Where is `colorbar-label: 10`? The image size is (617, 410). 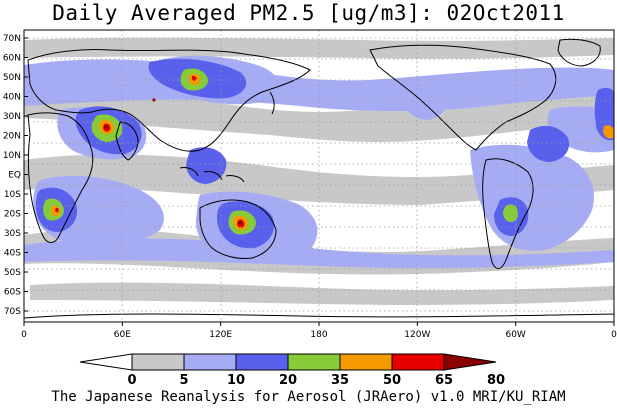
colorbar-label: 10 is located at coordinates (236, 380).